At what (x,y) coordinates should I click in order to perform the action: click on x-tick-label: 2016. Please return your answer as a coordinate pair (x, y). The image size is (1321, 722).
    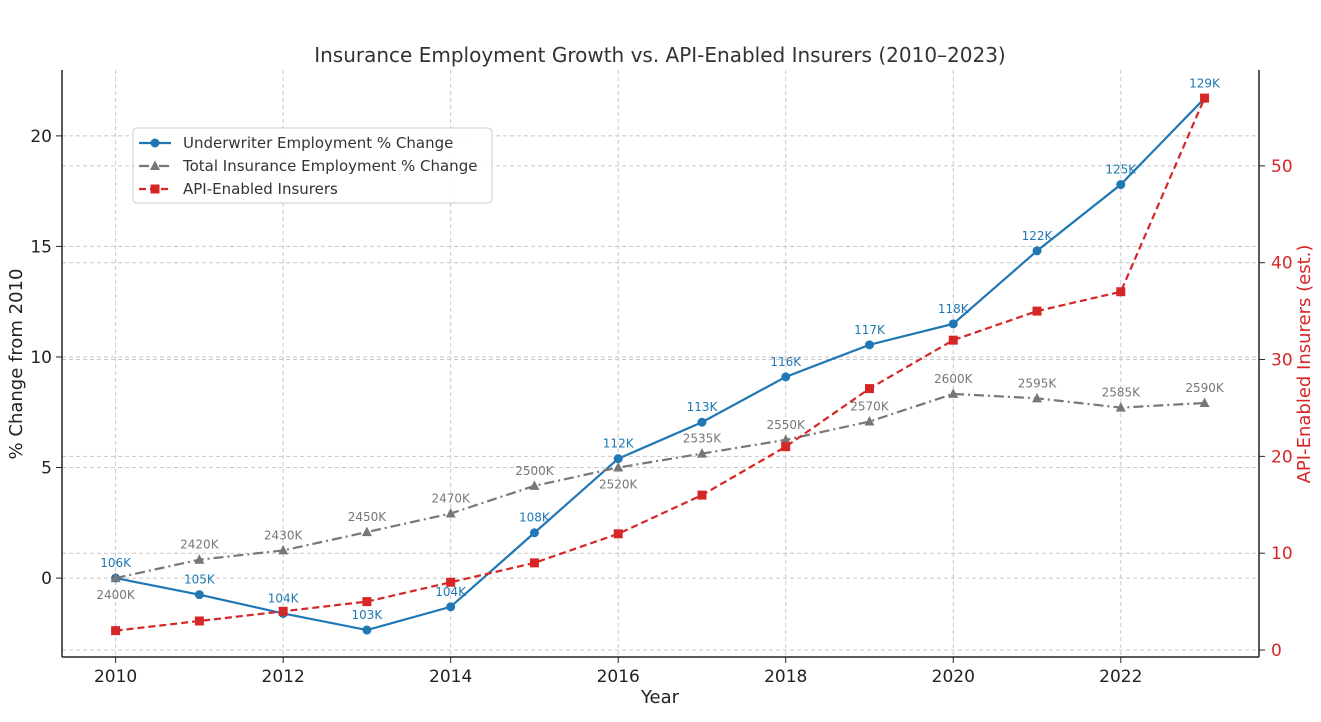
    Looking at the image, I should click on (618, 677).